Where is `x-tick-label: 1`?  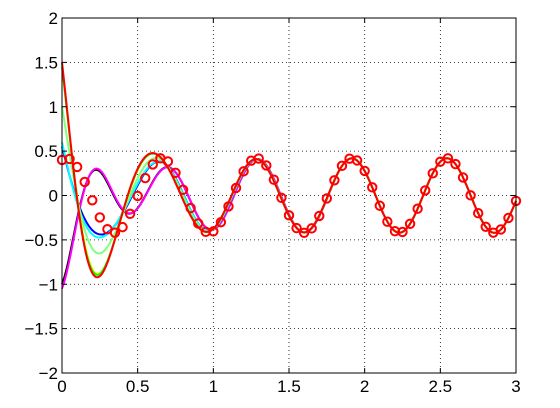
x-tick-label: 1 is located at coordinates (213, 386).